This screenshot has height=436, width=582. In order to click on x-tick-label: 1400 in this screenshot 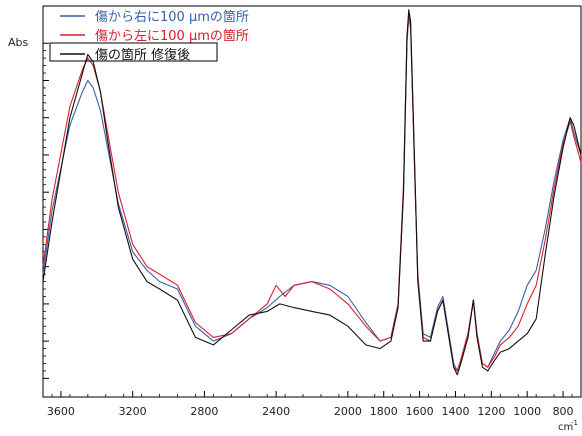, I will do `click(455, 411)`.